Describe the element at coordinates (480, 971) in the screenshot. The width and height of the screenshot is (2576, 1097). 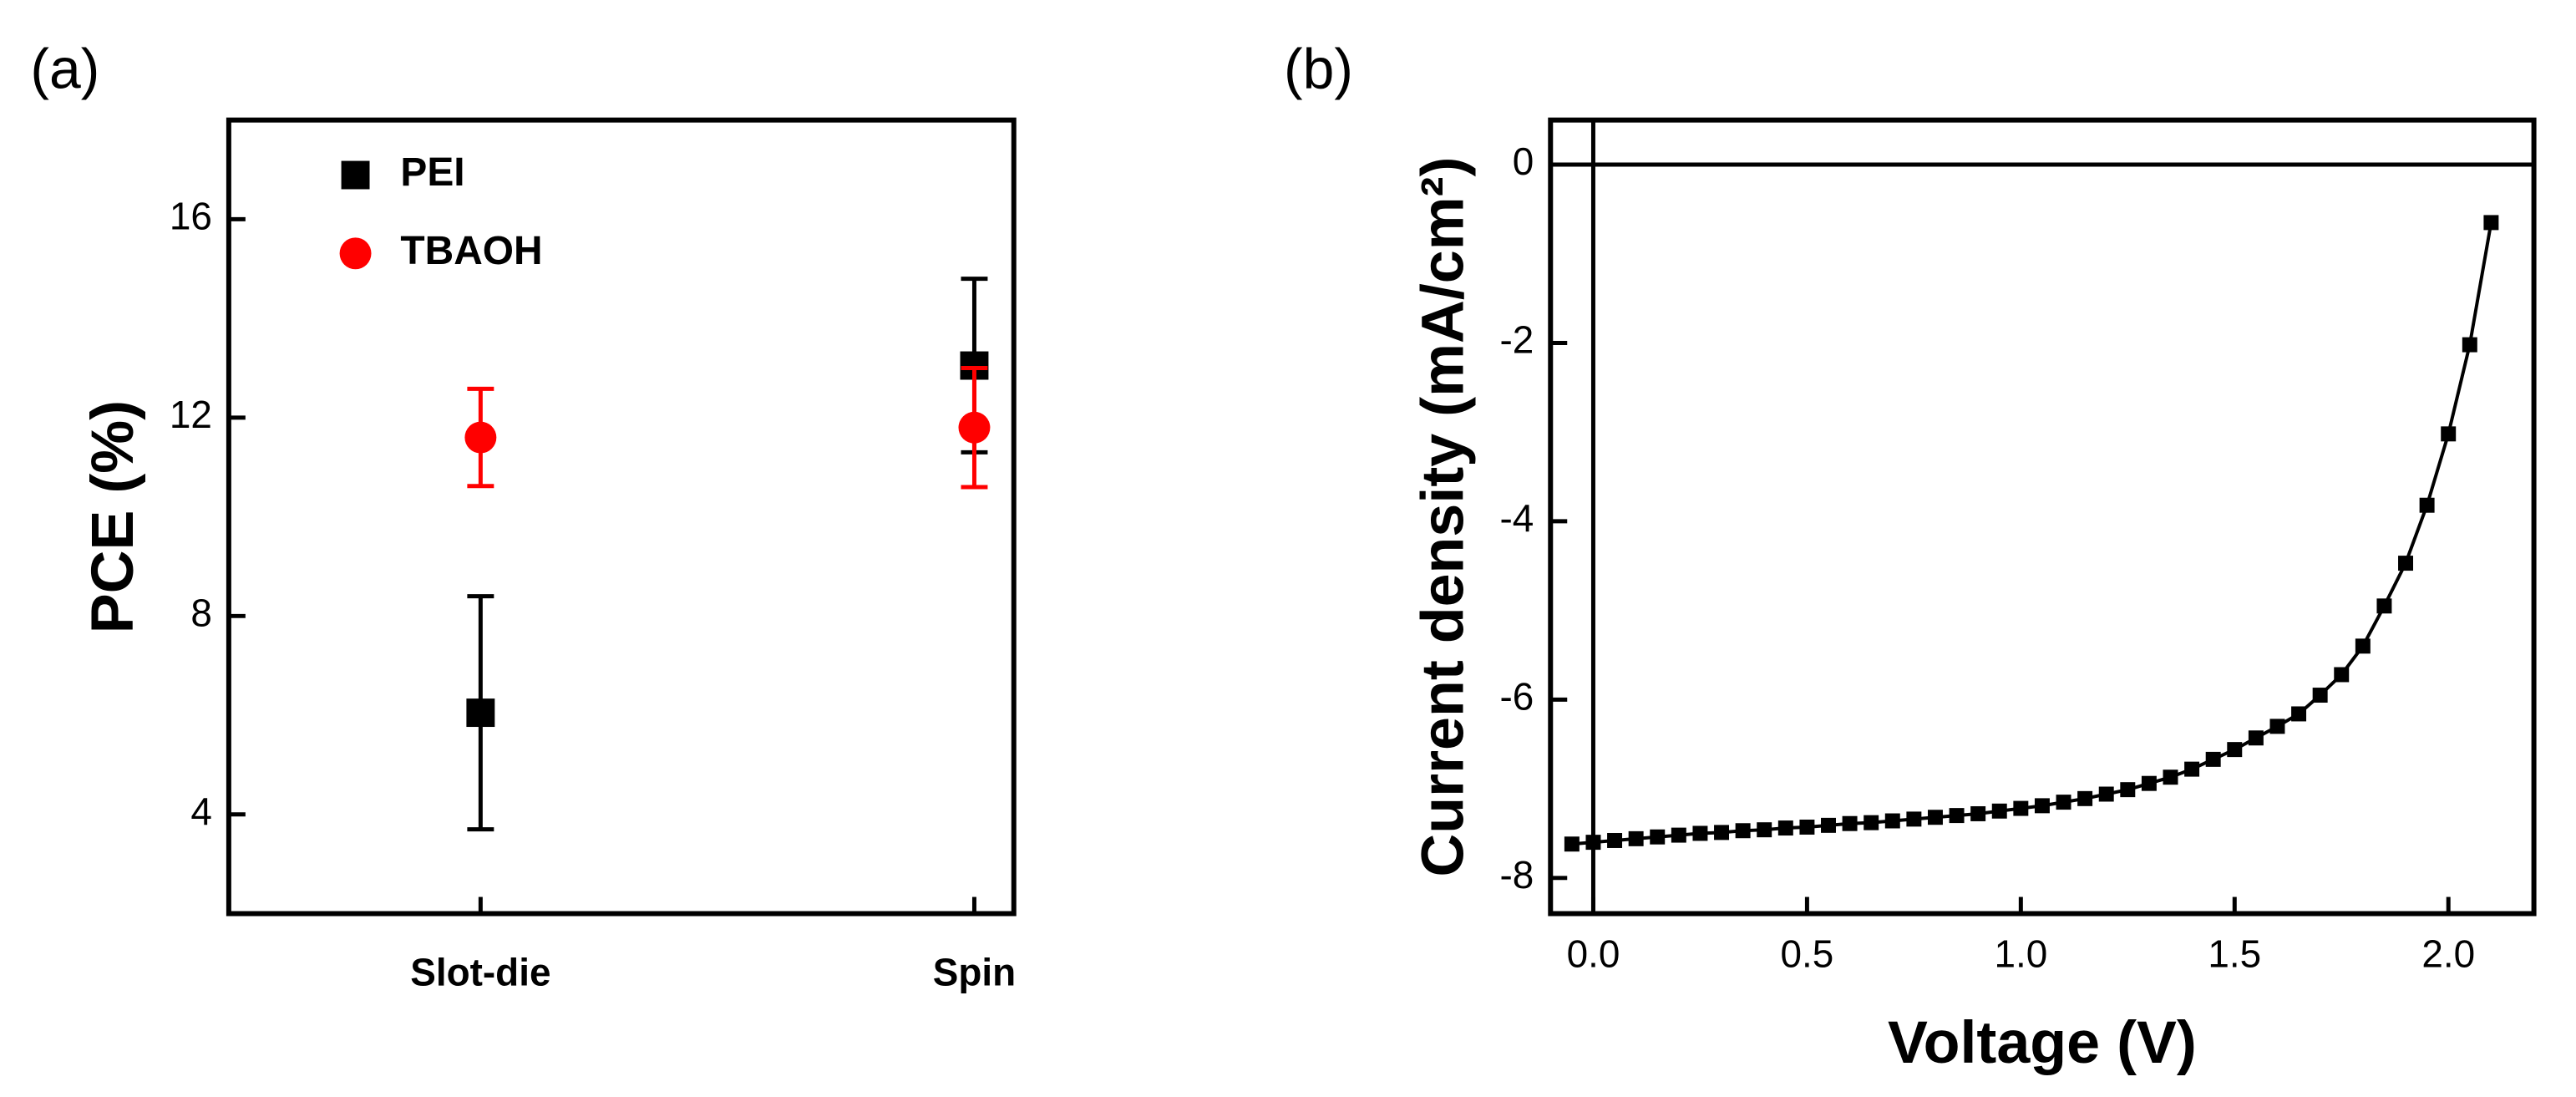
I see `x-tick-label: Slot-die` at that location.